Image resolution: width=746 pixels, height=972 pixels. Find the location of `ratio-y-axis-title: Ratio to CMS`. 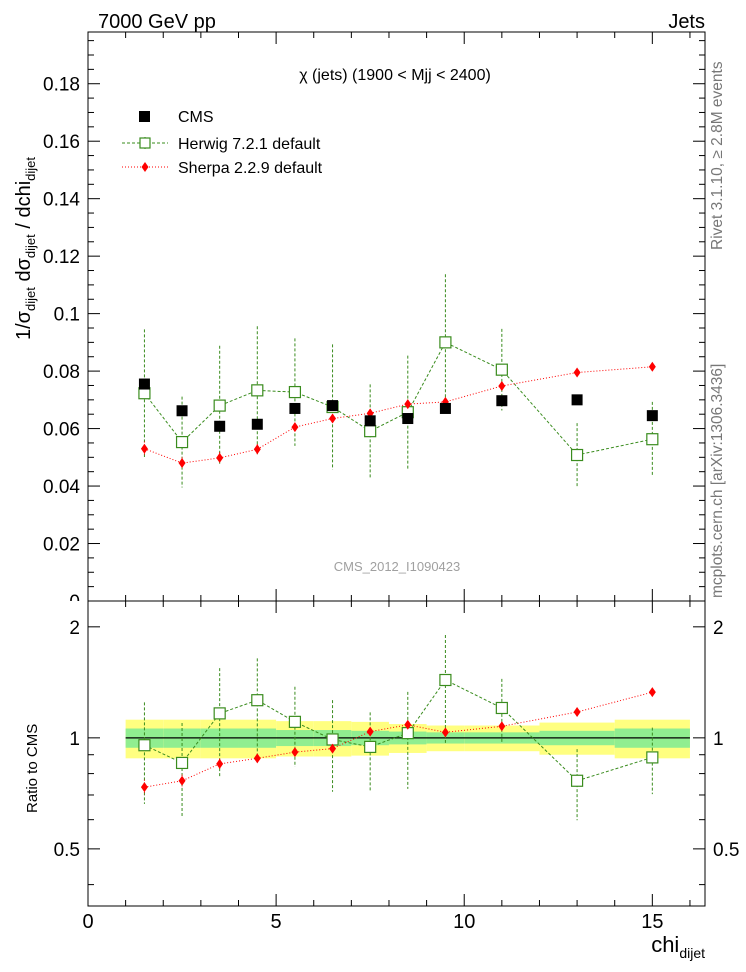

ratio-y-axis-title: Ratio to CMS is located at coordinates (32, 768).